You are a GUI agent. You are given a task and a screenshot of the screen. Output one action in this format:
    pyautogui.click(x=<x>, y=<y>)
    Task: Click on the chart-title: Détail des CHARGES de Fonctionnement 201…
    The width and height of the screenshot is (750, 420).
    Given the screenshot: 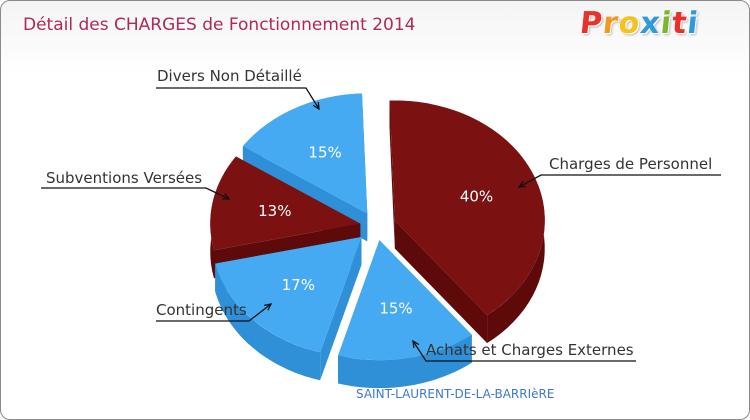 What is the action you would take?
    pyautogui.click(x=219, y=25)
    